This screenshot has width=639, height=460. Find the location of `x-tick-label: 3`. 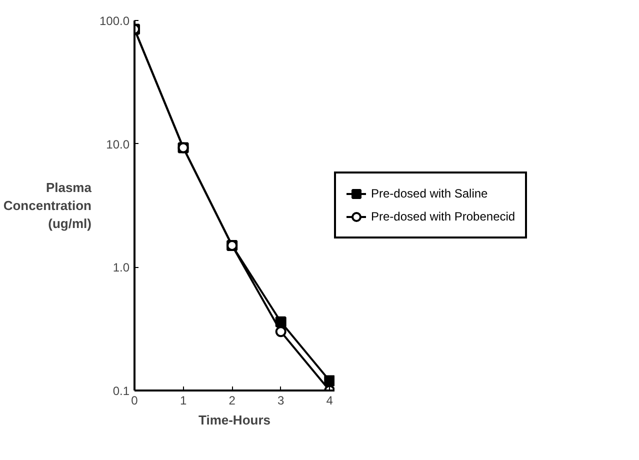

x-tick-label: 3 is located at coordinates (281, 401).